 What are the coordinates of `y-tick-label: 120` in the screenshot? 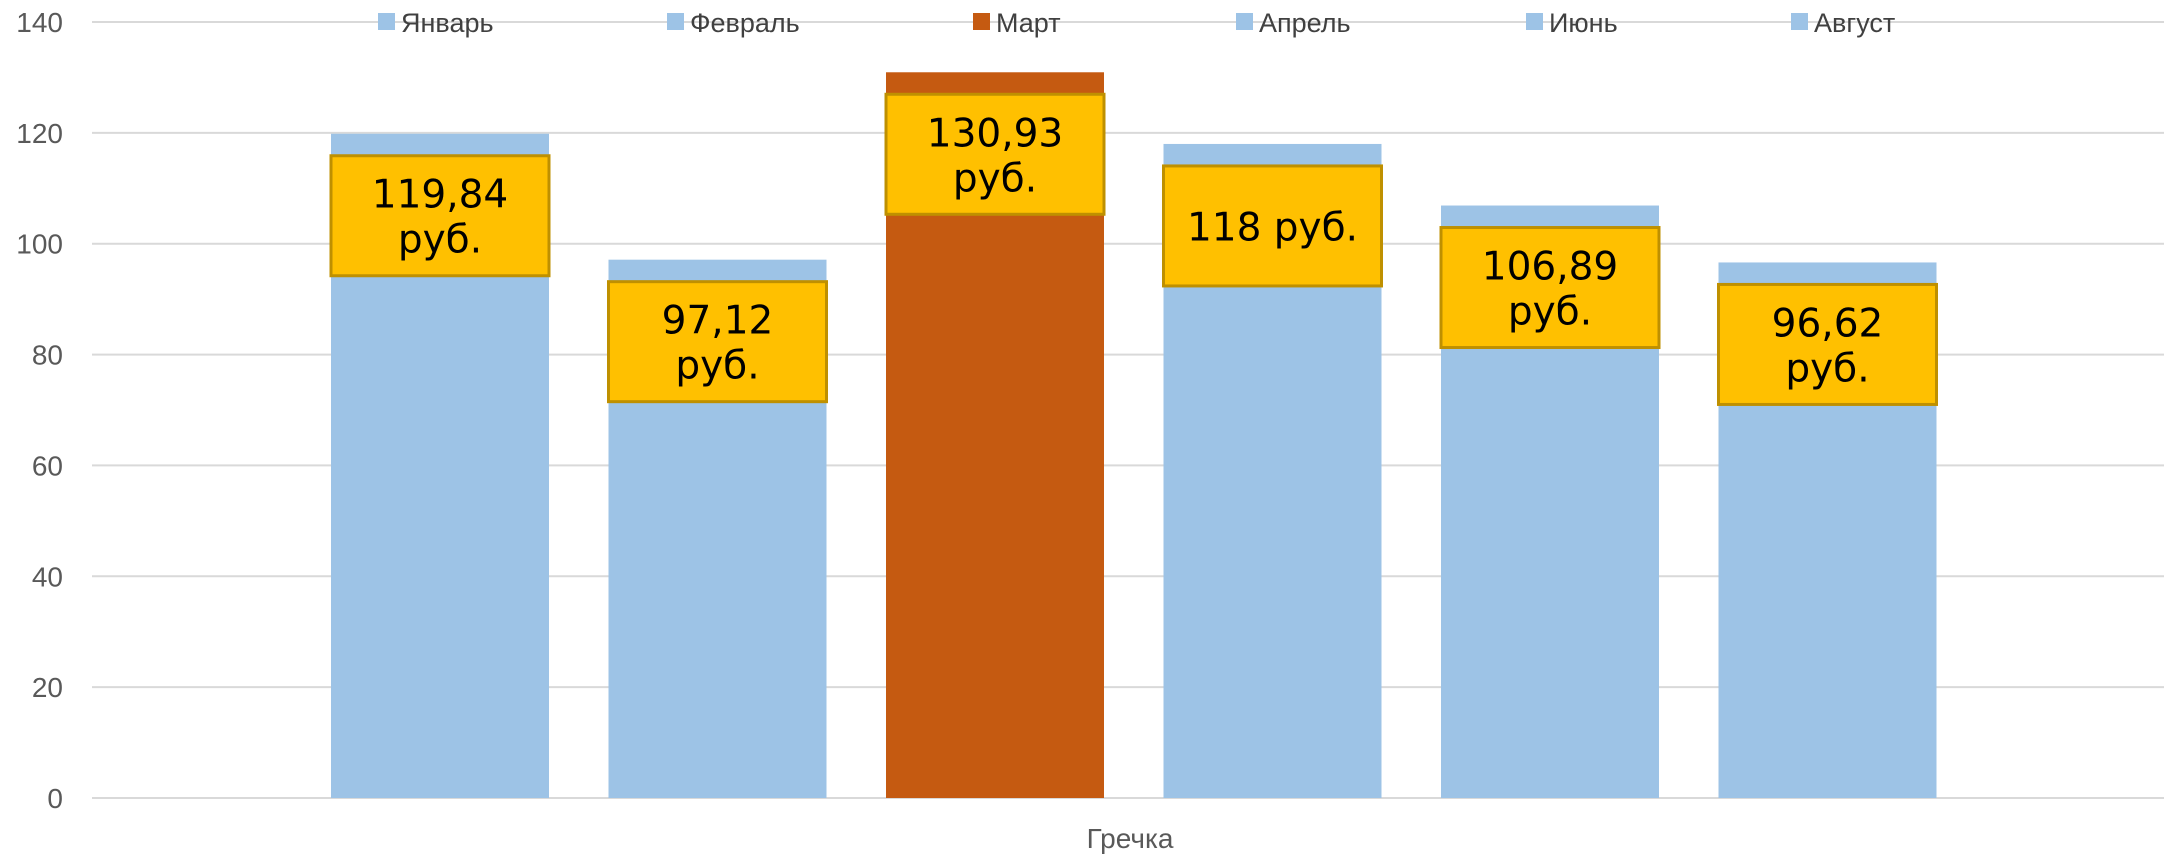 It's located at (39, 133).